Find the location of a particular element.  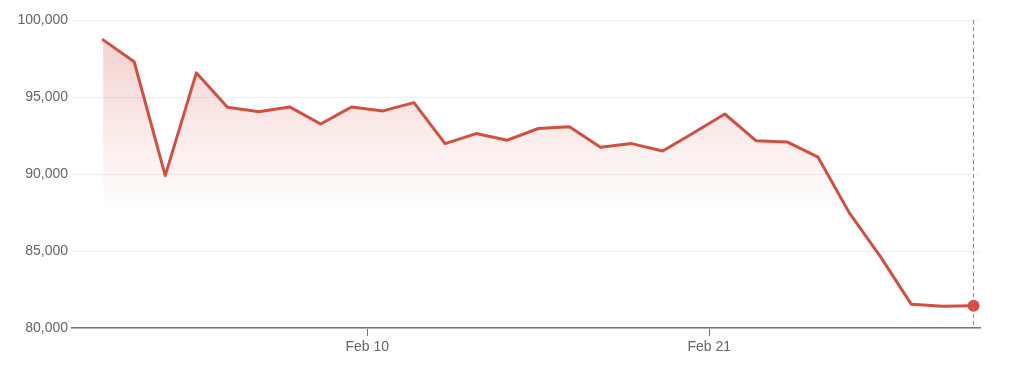

x-tick-label: Feb 21 is located at coordinates (709, 346).